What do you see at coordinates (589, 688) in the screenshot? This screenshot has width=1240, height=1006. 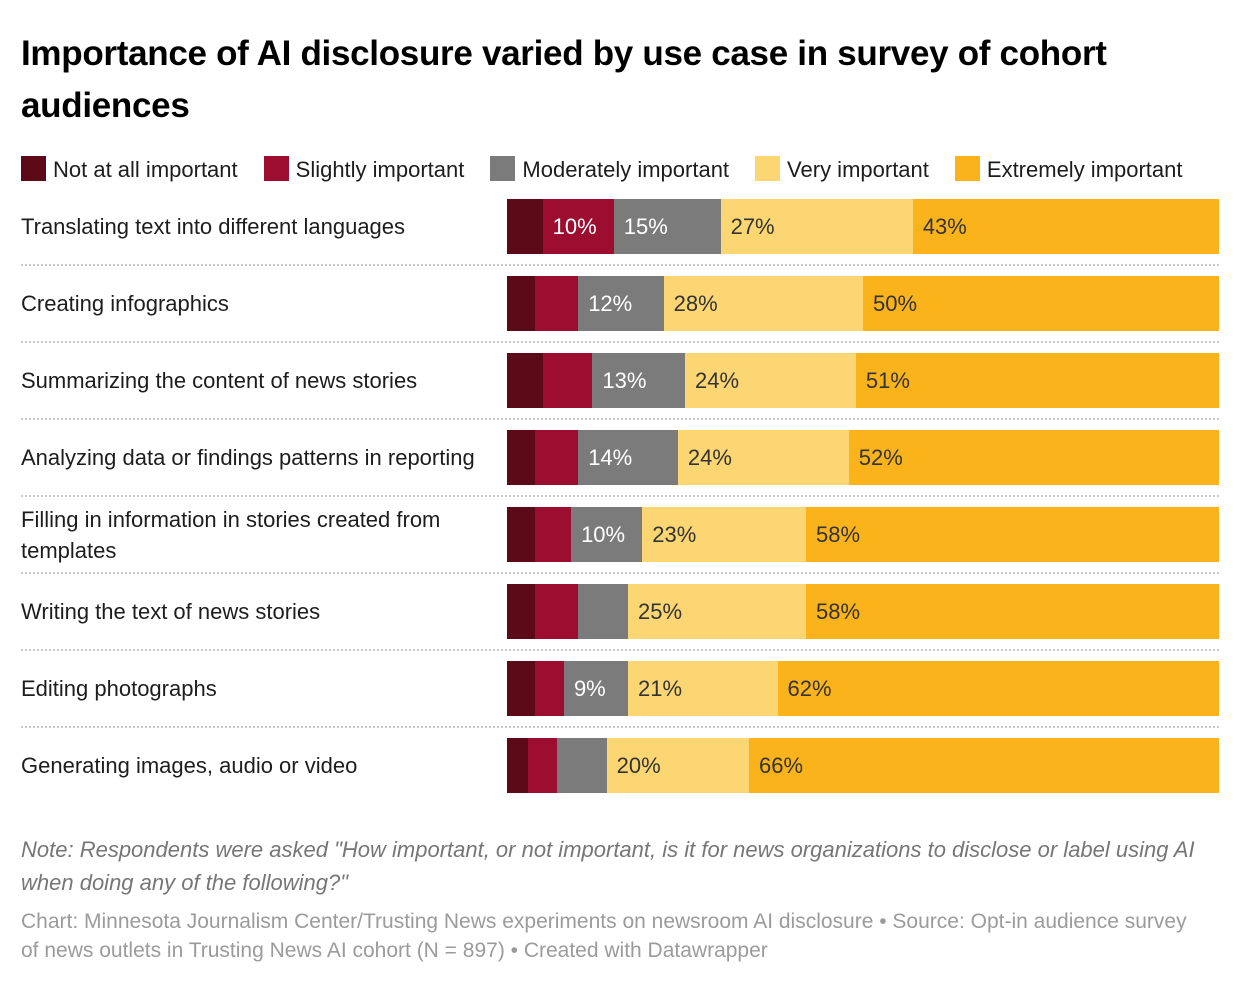 I see `bar-segment-label: 9%` at bounding box center [589, 688].